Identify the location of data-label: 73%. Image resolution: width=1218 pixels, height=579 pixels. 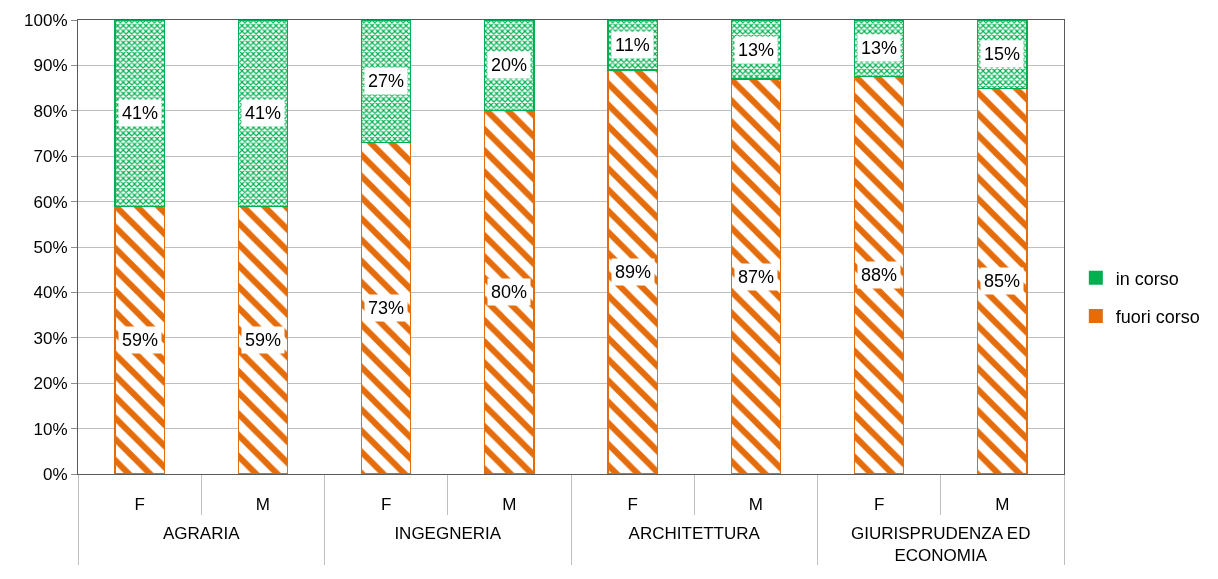
(386, 308).